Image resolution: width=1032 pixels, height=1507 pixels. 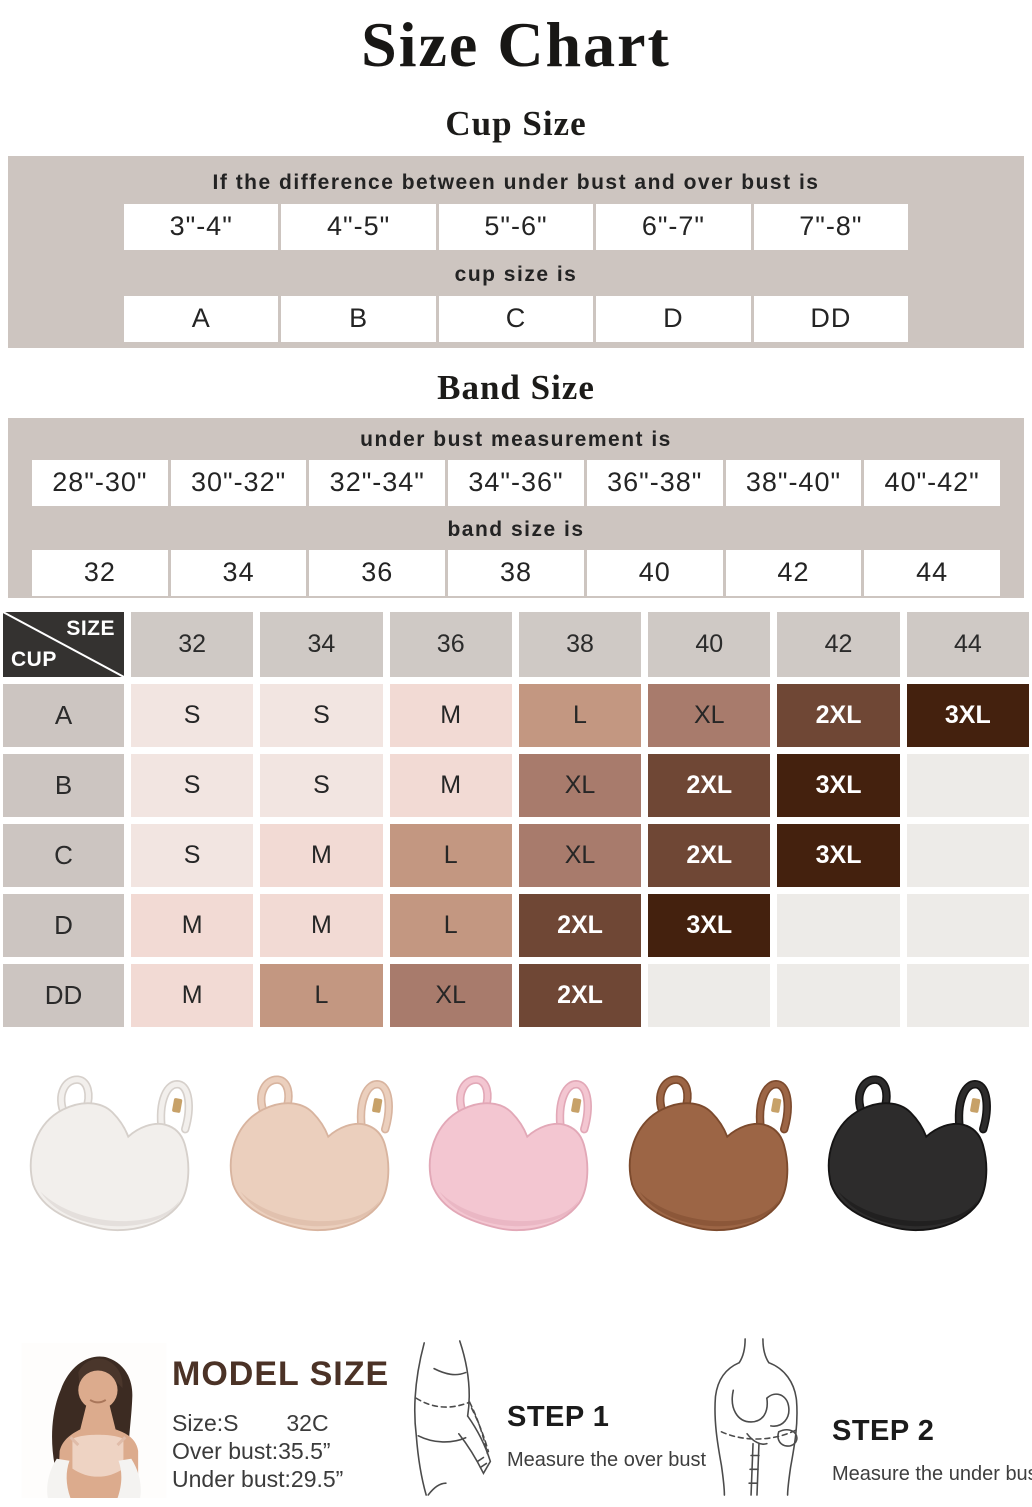 What do you see at coordinates (516, 44) in the screenshot?
I see `page-title: Size Chart` at bounding box center [516, 44].